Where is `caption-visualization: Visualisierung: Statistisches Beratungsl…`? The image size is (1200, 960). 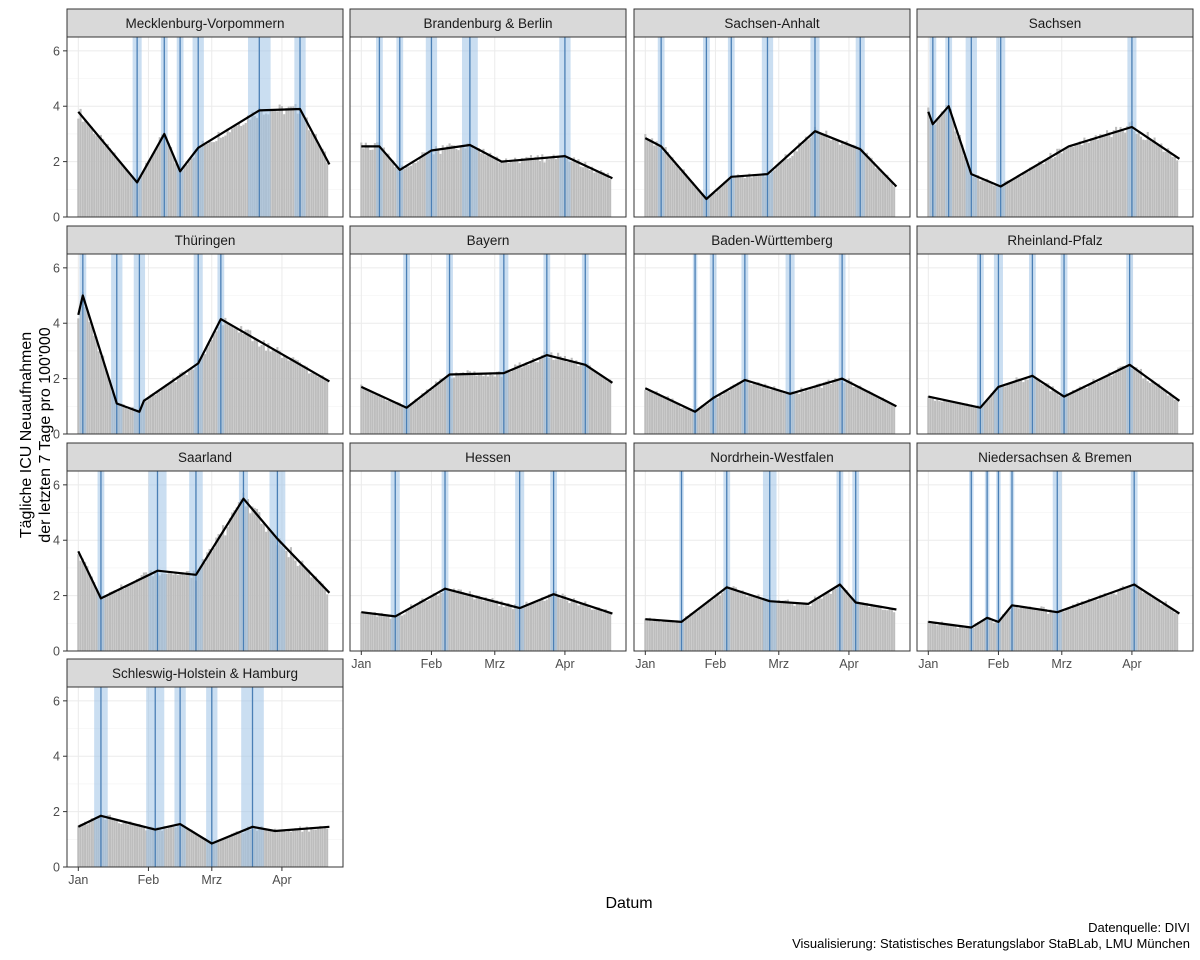 caption-visualization: Visualisierung: Statistisches Beratungsl… is located at coordinates (991, 943).